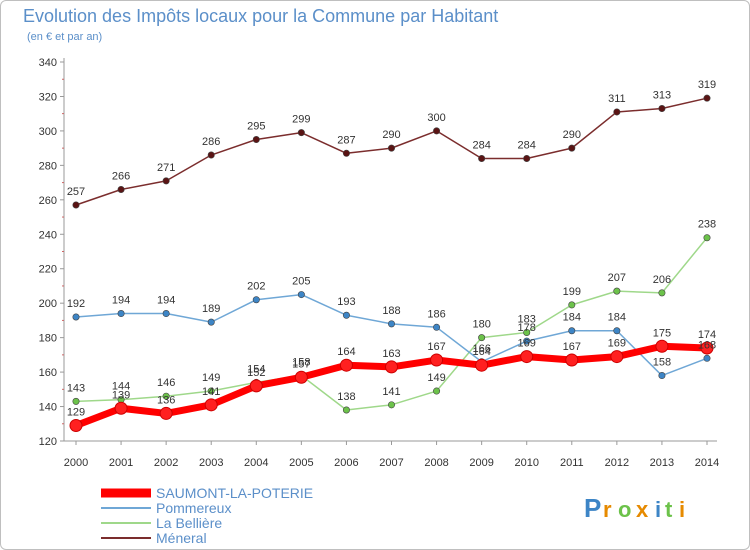  What do you see at coordinates (211, 463) in the screenshot?
I see `x-tick-label: 2003` at bounding box center [211, 463].